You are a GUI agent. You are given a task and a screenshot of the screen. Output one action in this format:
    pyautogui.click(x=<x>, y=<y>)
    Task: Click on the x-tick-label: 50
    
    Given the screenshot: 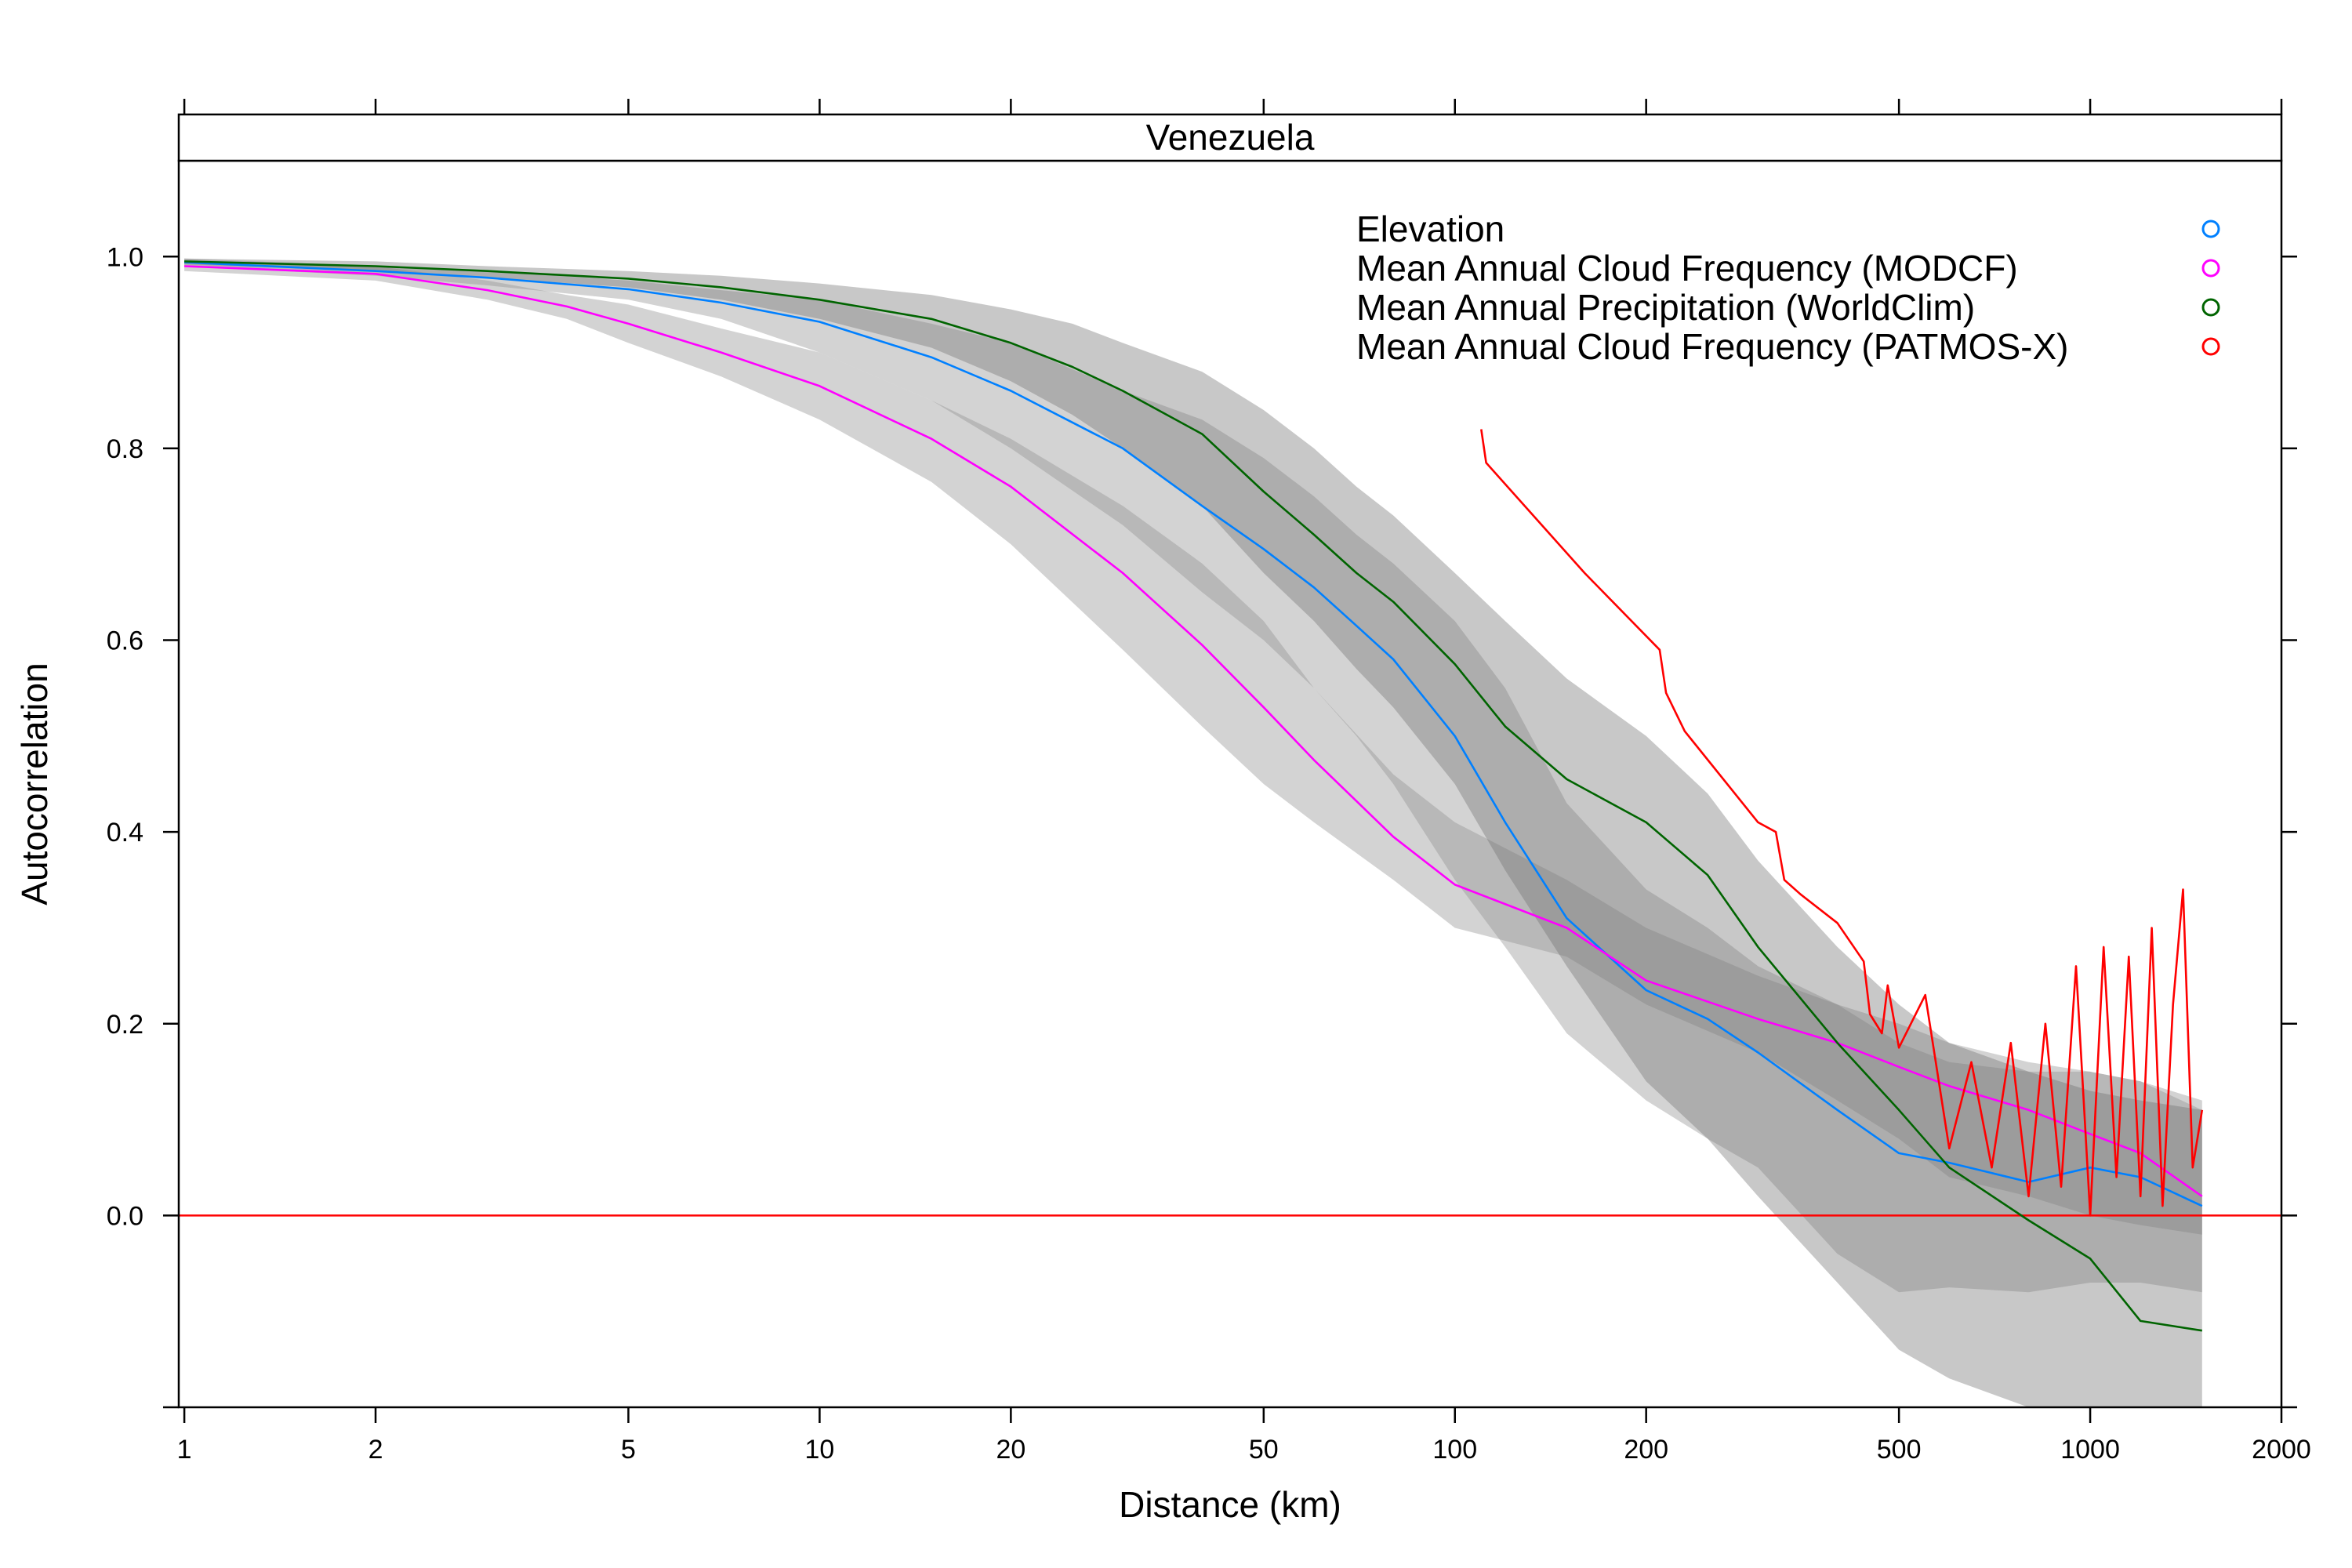 What is the action you would take?
    pyautogui.click(x=1264, y=1450)
    